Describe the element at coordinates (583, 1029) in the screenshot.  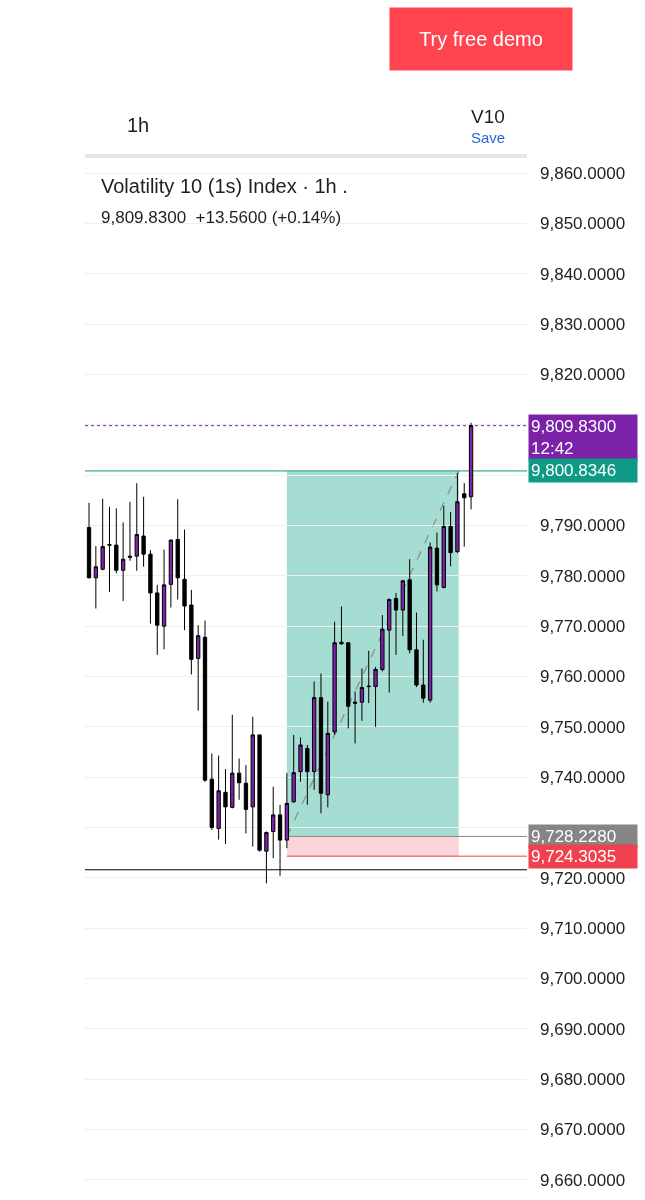
I see `y-tick-label: 9,690.0000` at that location.